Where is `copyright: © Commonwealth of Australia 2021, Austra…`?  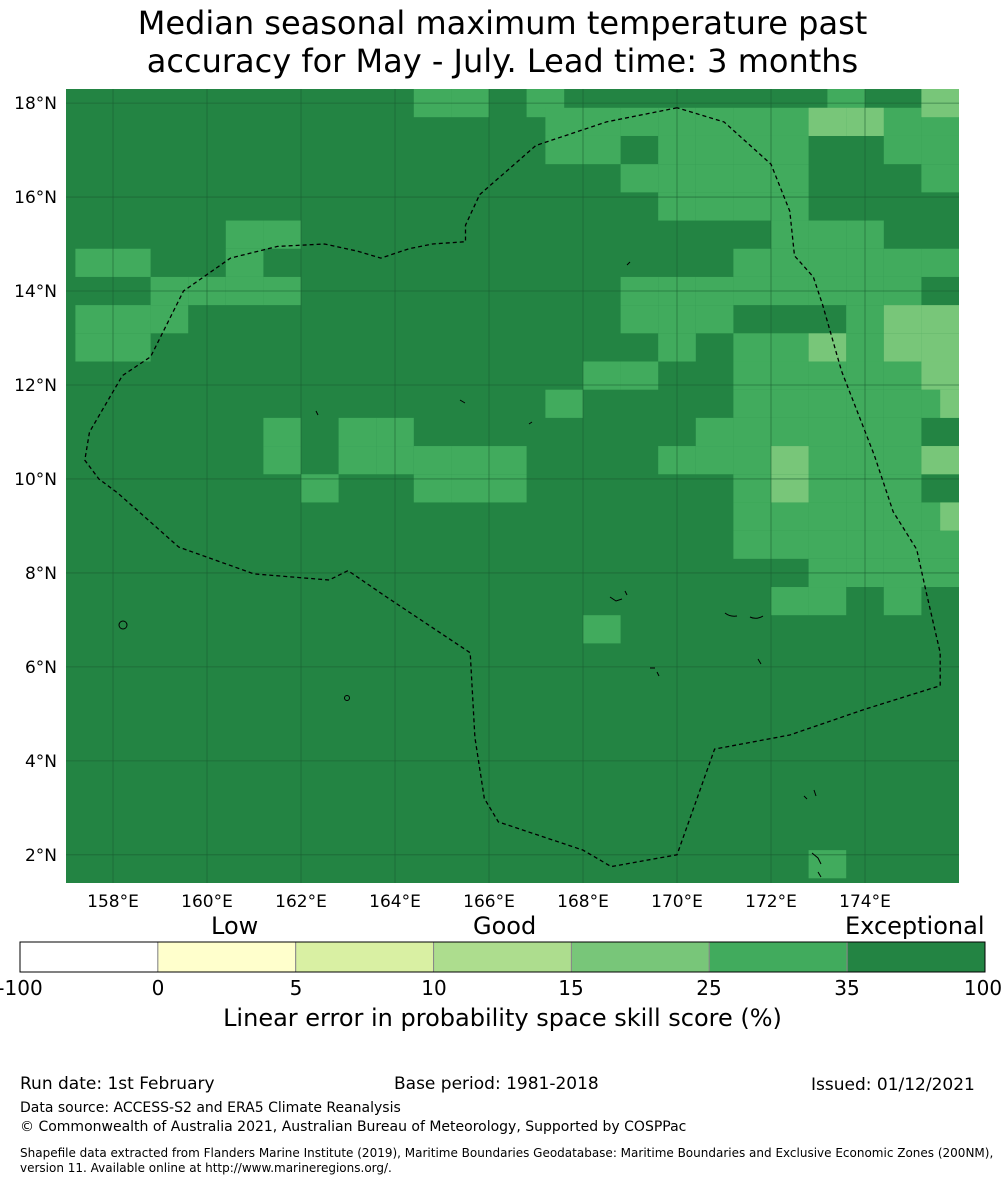 copyright: © Commonwealth of Australia 2021, Austra… is located at coordinates (353, 1127).